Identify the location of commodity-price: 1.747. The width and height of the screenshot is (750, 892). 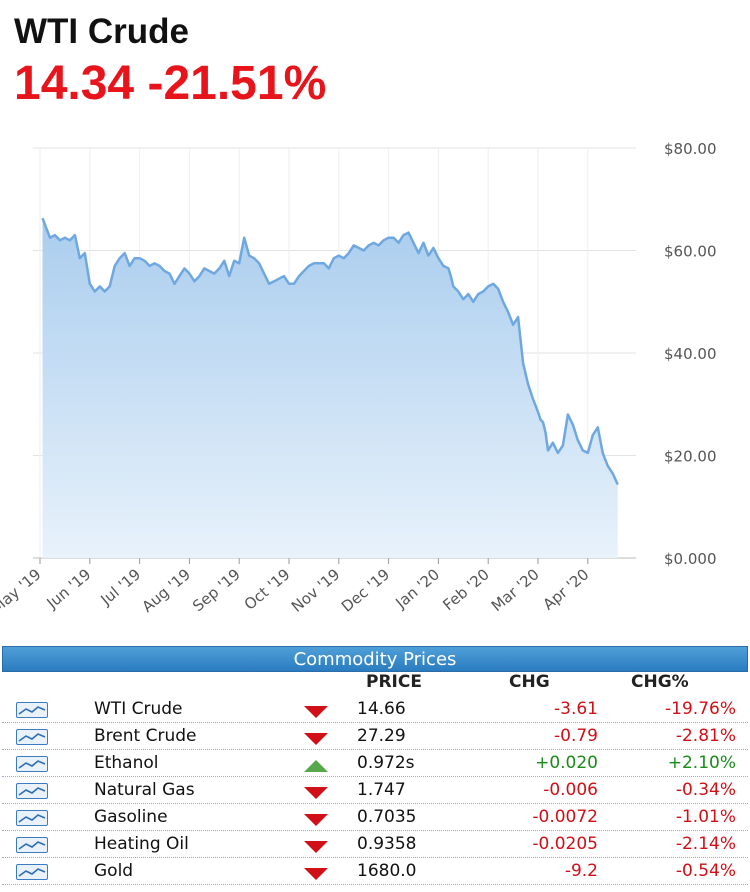
(381, 790).